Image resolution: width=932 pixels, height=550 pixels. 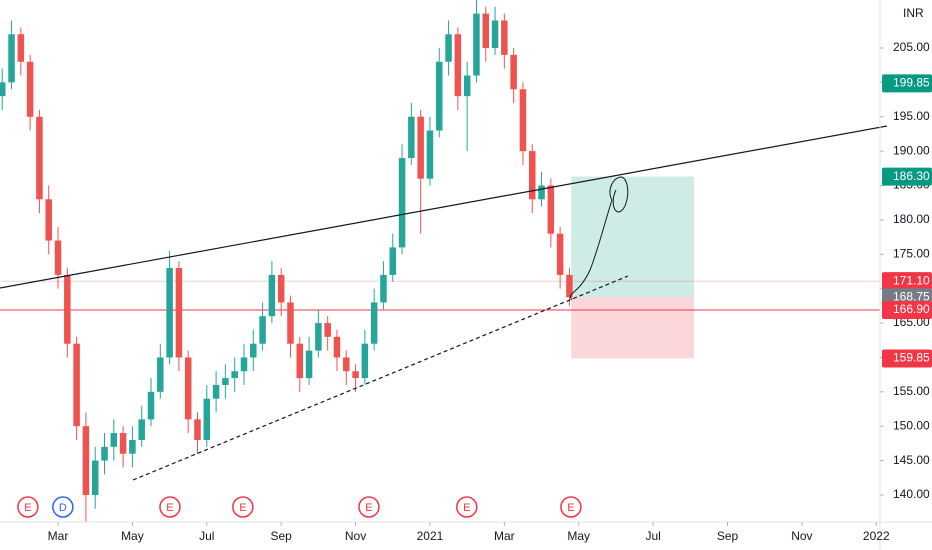 I want to click on event-label: D, so click(x=63, y=508).